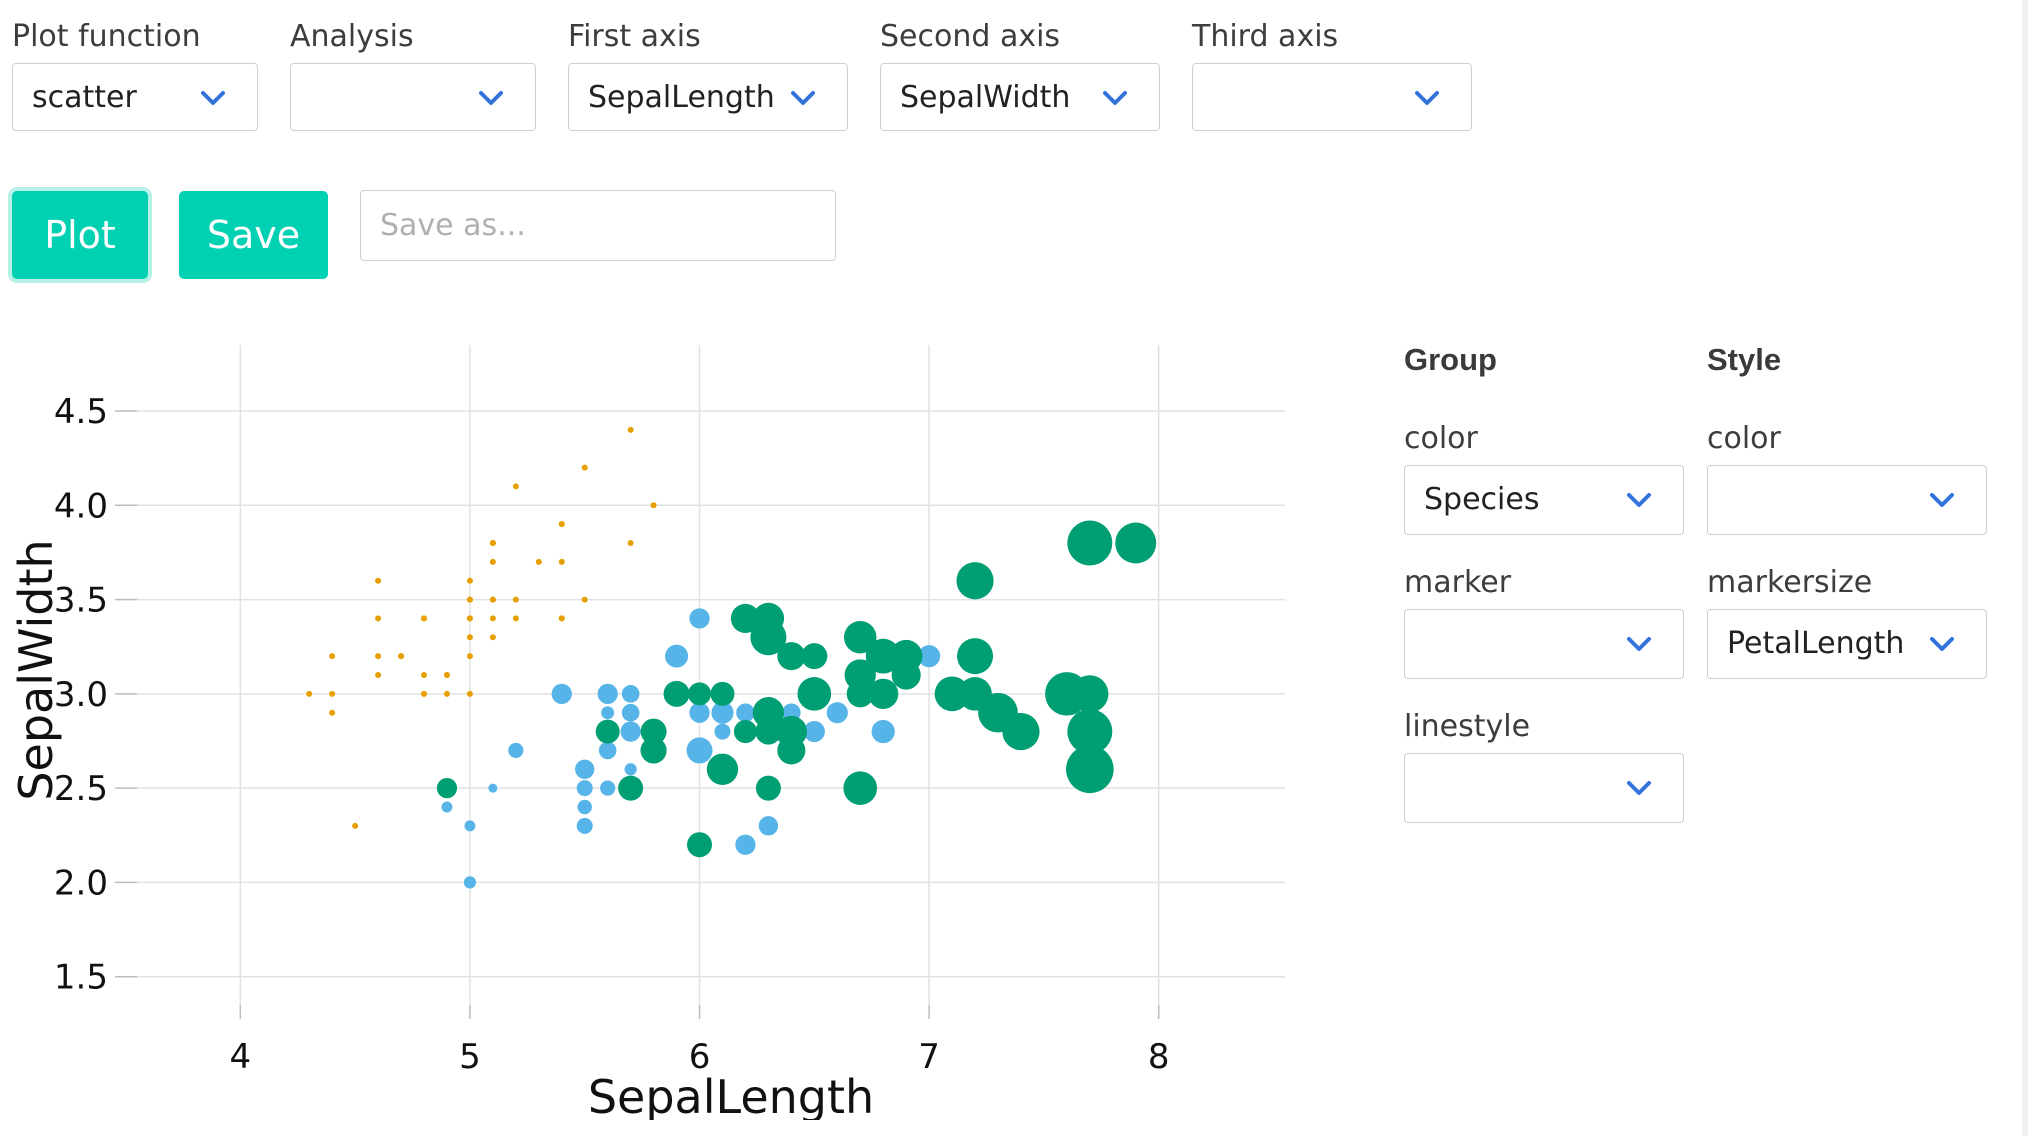  Describe the element at coordinates (700, 1057) in the screenshot. I see `x-tick-label: 6` at that location.